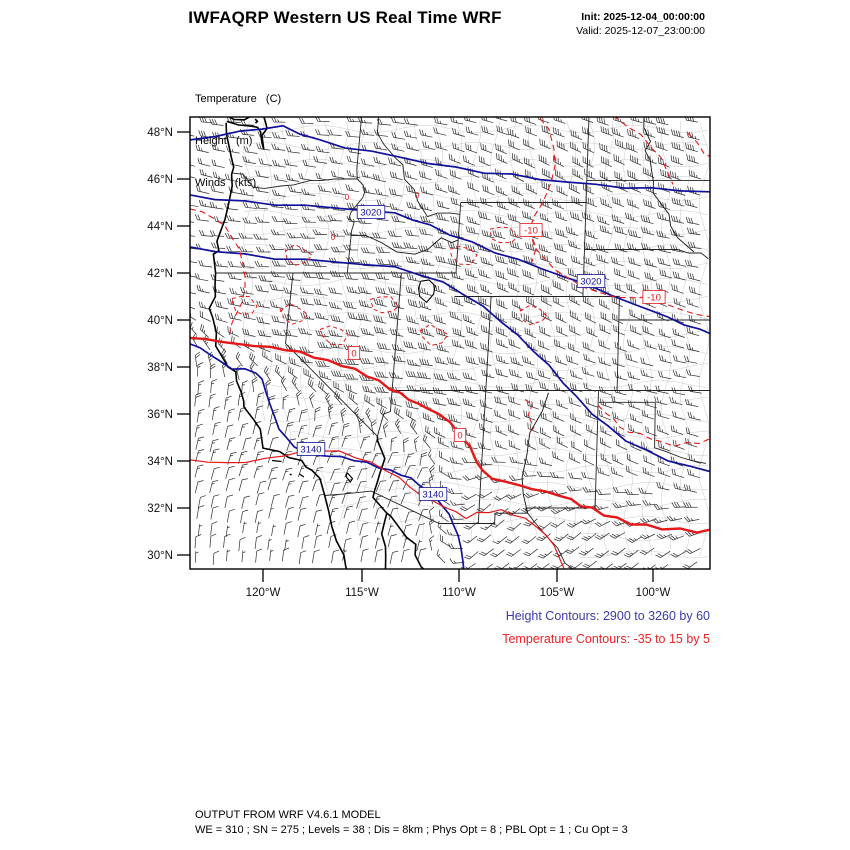 Image resolution: width=850 pixels, height=850 pixels. What do you see at coordinates (288, 815) in the screenshot?
I see `footer-model-line: OUTPUT FROM WRF V4.6.1 MODEL` at bounding box center [288, 815].